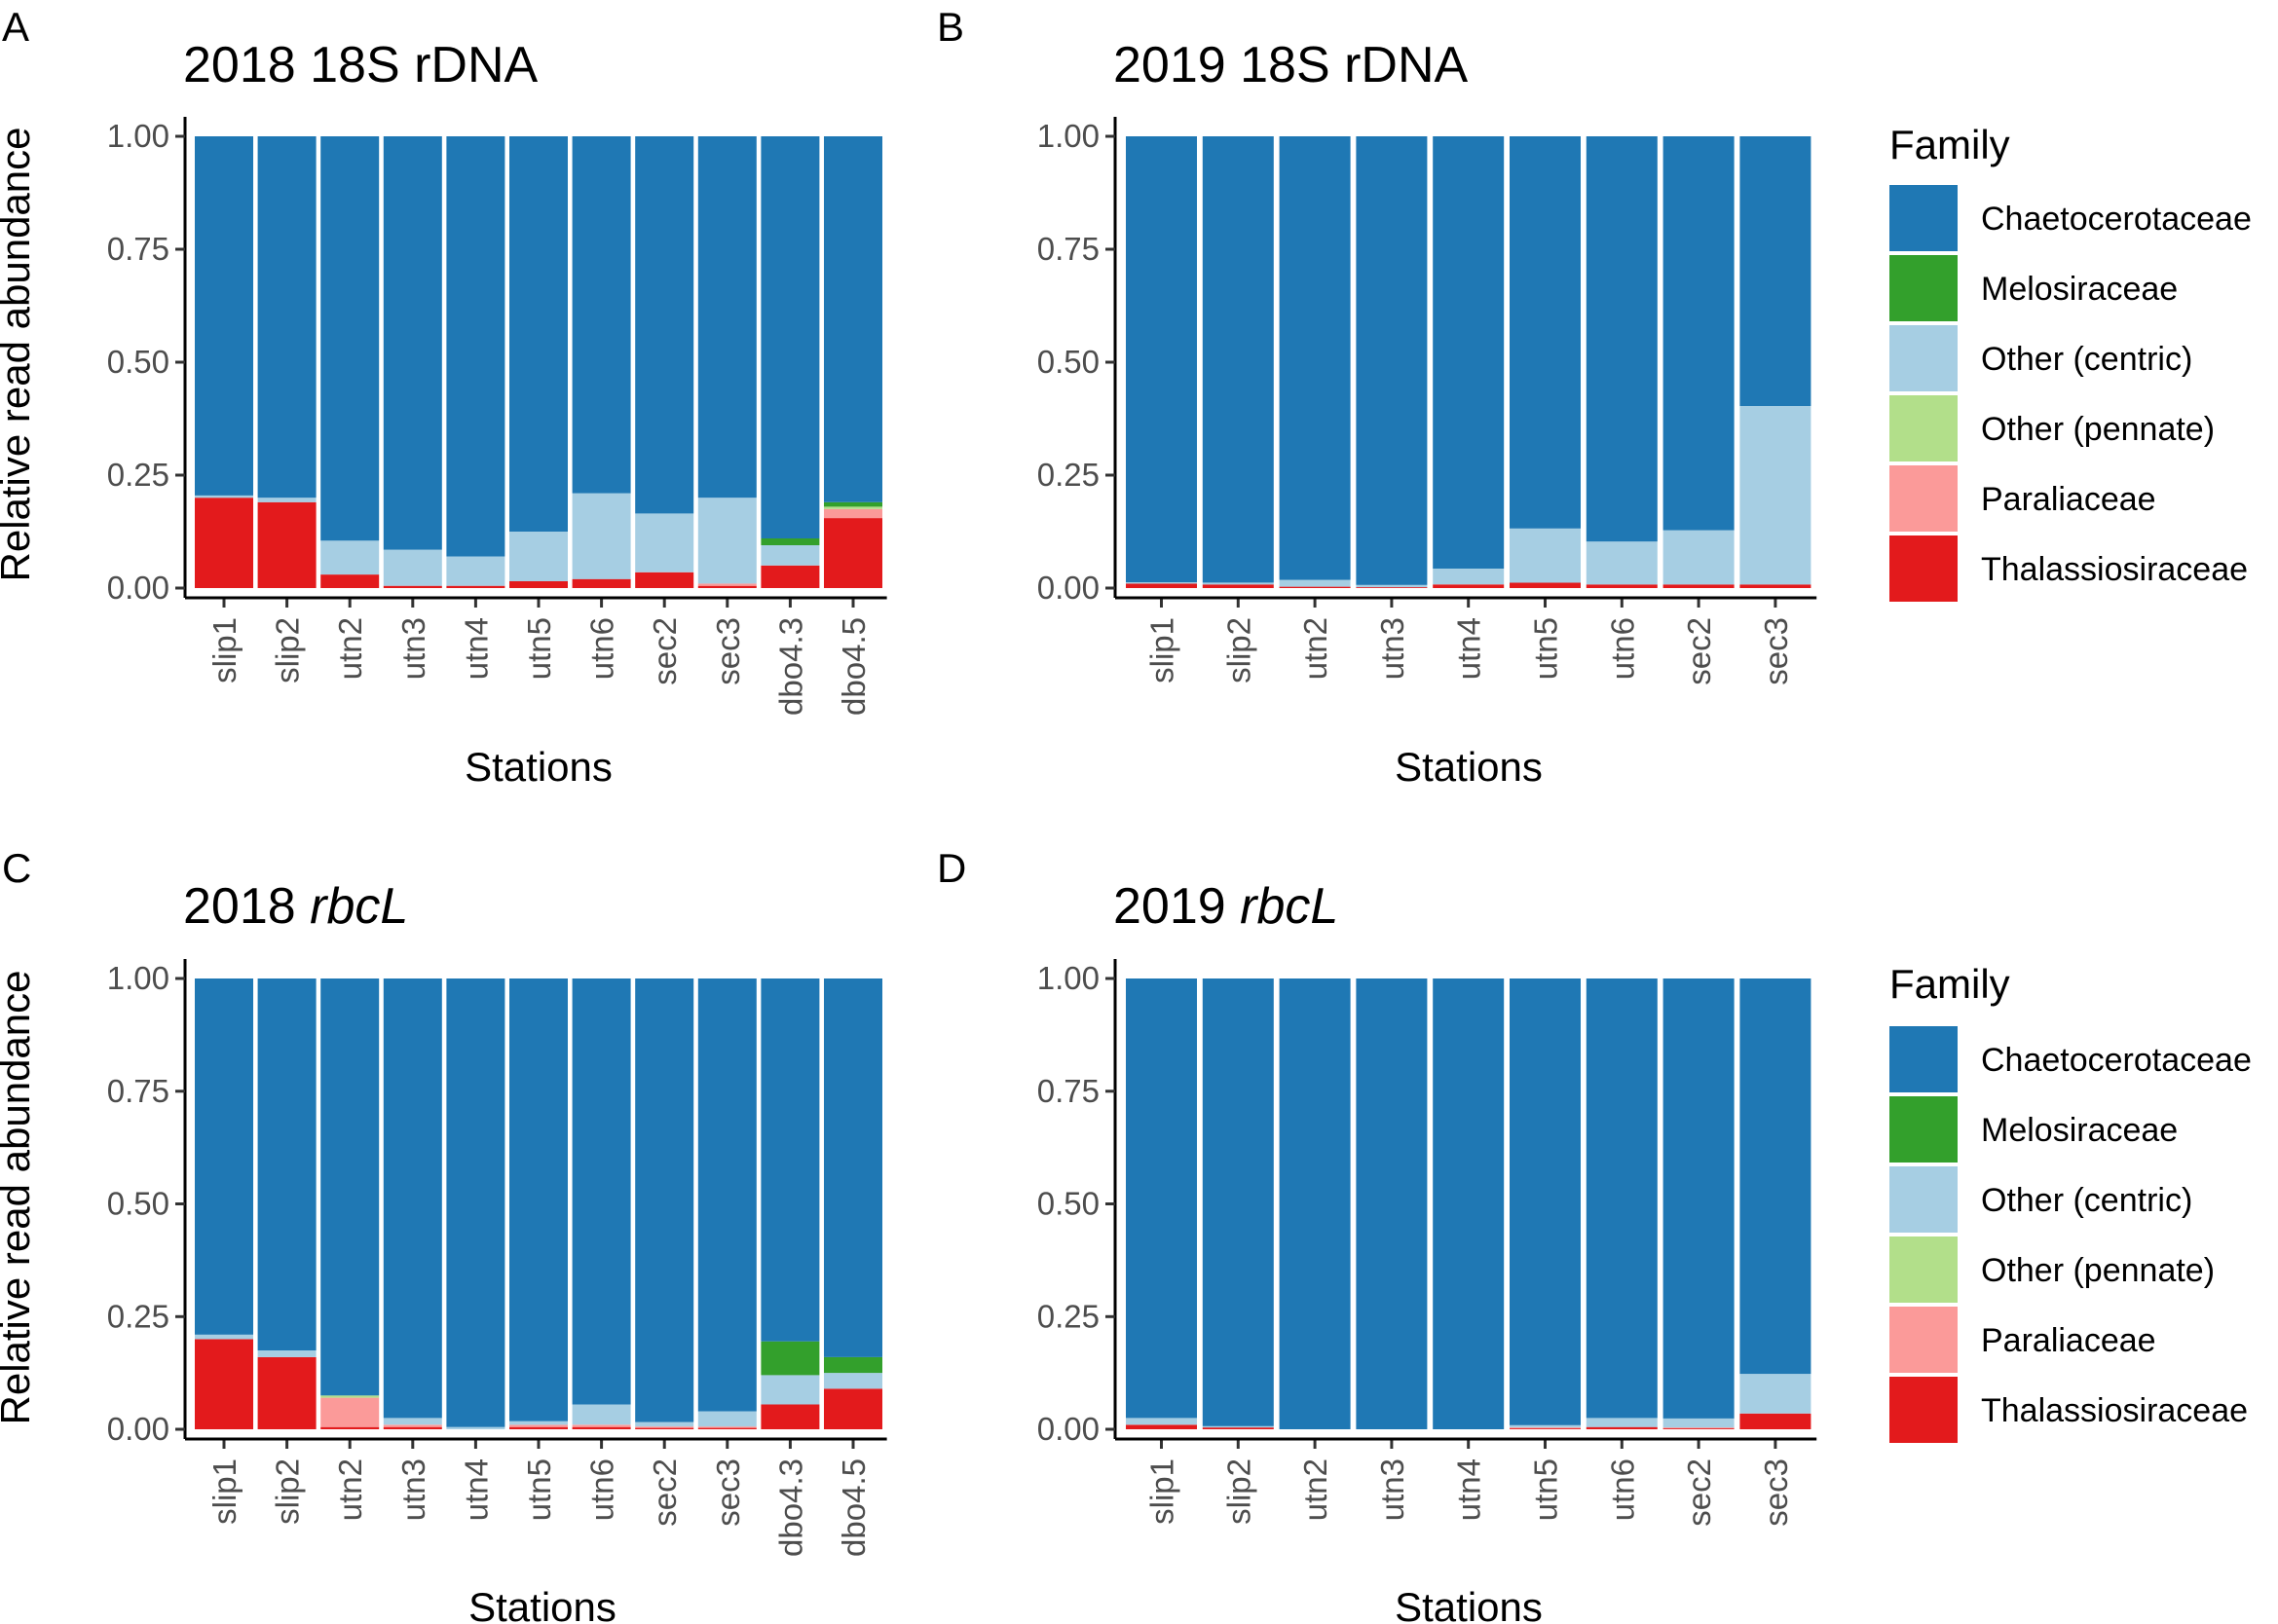 The width and height of the screenshot is (2278, 1624). What do you see at coordinates (350, 648) in the screenshot?
I see `x-tick-label-a-utn2: utn2` at bounding box center [350, 648].